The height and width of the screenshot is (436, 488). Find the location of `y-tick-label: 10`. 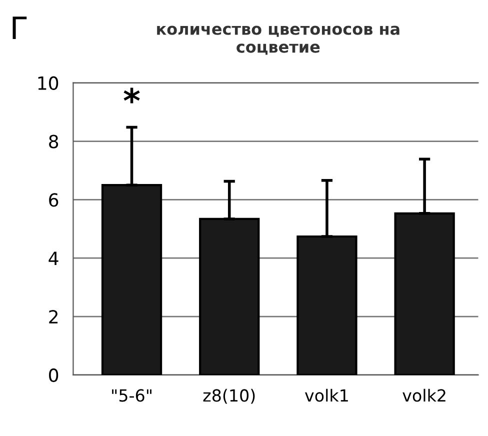

y-tick-label: 10 is located at coordinates (48, 83).